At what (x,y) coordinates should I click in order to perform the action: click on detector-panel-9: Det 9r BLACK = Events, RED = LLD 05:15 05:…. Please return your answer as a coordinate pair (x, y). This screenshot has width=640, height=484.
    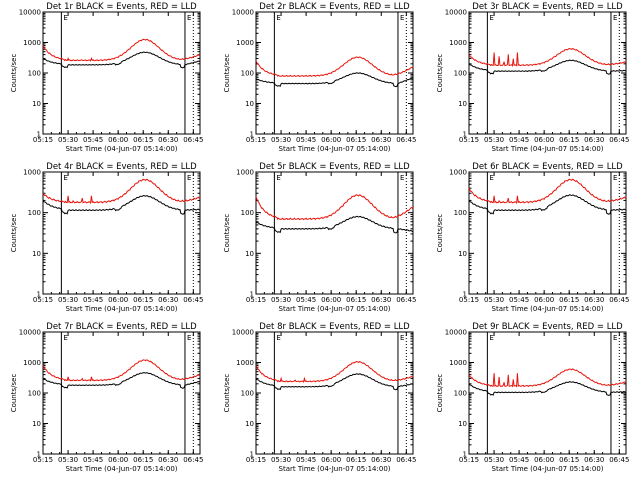
    Looking at the image, I should click on (532, 397).